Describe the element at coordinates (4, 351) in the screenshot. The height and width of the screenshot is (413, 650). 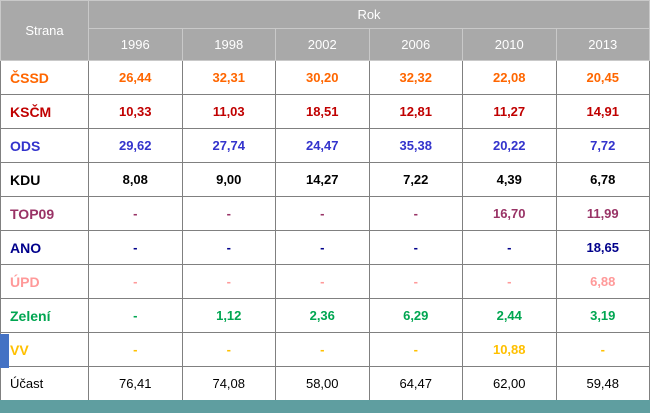
I see `left-blue-marker` at that location.